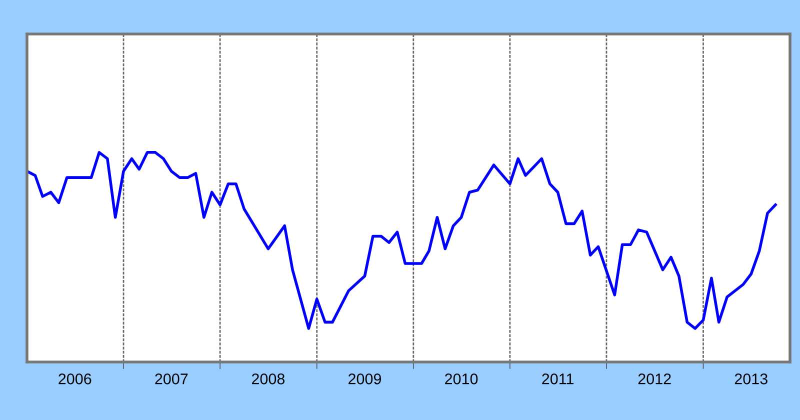 This screenshot has width=800, height=420. What do you see at coordinates (171, 379) in the screenshot?
I see `x-tick-label: 2007` at bounding box center [171, 379].